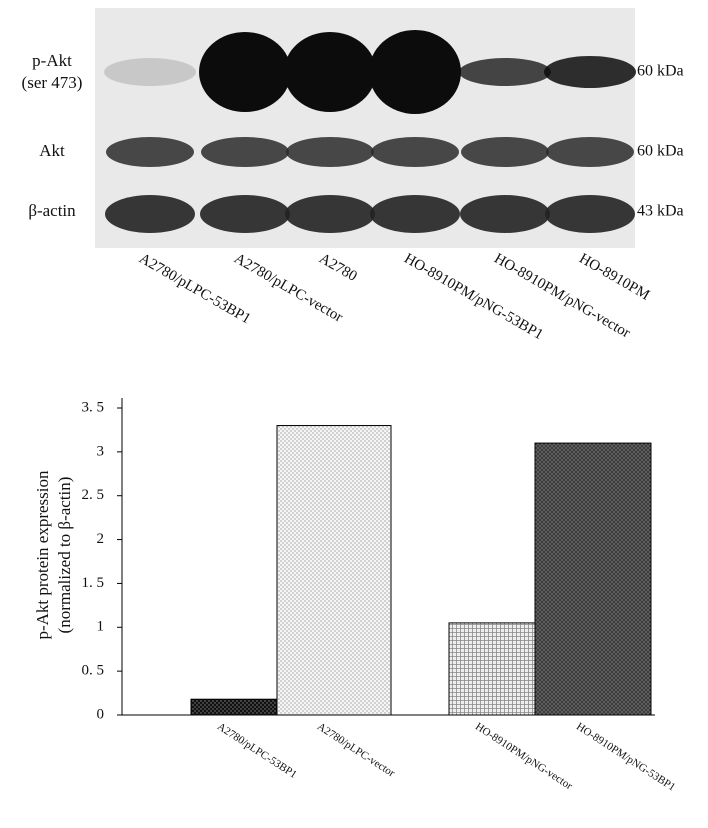 The width and height of the screenshot is (708, 828). Describe the element at coordinates (52, 210) in the screenshot. I see `row-label: β-actin` at that location.